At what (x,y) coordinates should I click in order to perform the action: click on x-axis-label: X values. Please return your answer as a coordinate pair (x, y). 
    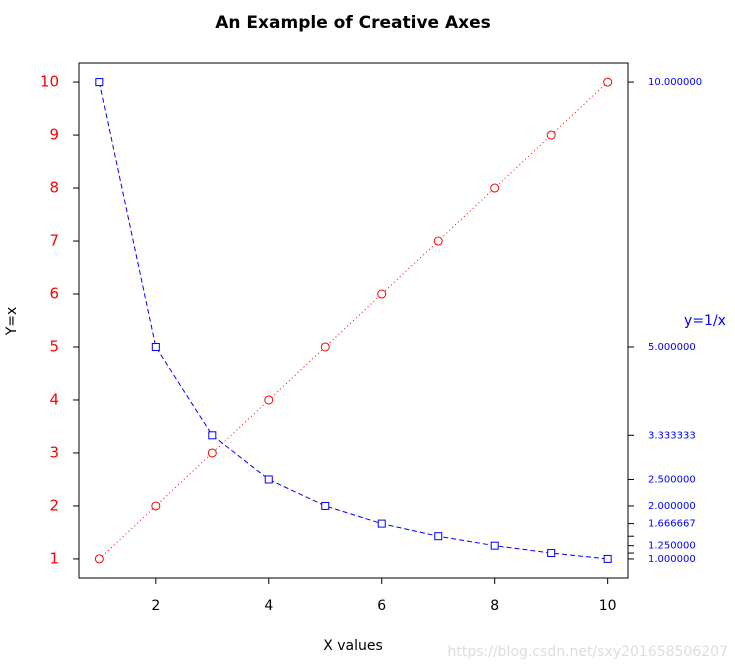
    Looking at the image, I should click on (353, 646).